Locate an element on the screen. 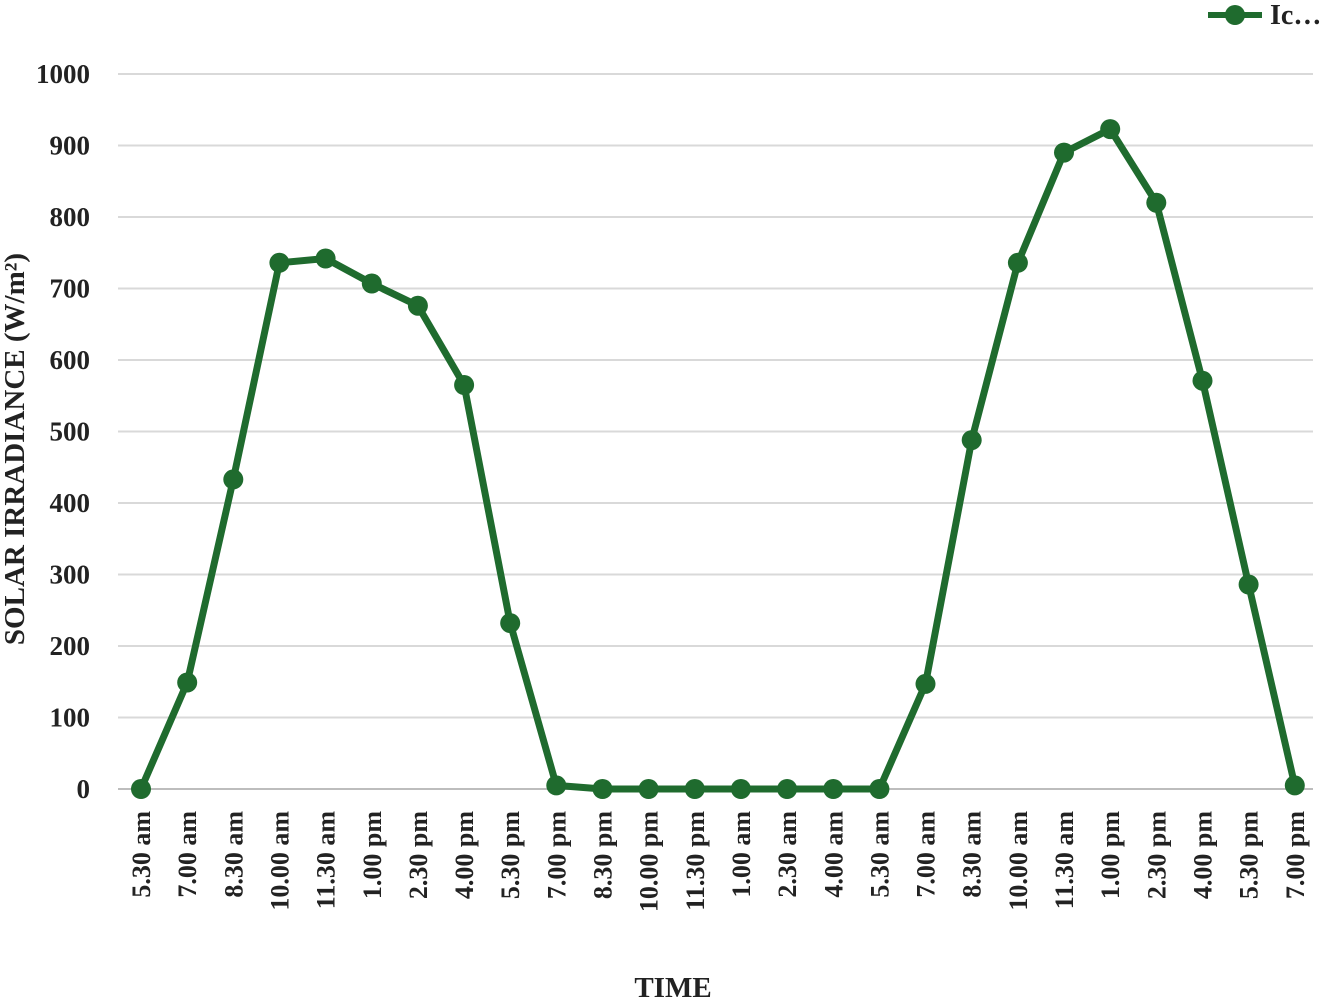  y-tick-label: 300 is located at coordinates (70, 575).